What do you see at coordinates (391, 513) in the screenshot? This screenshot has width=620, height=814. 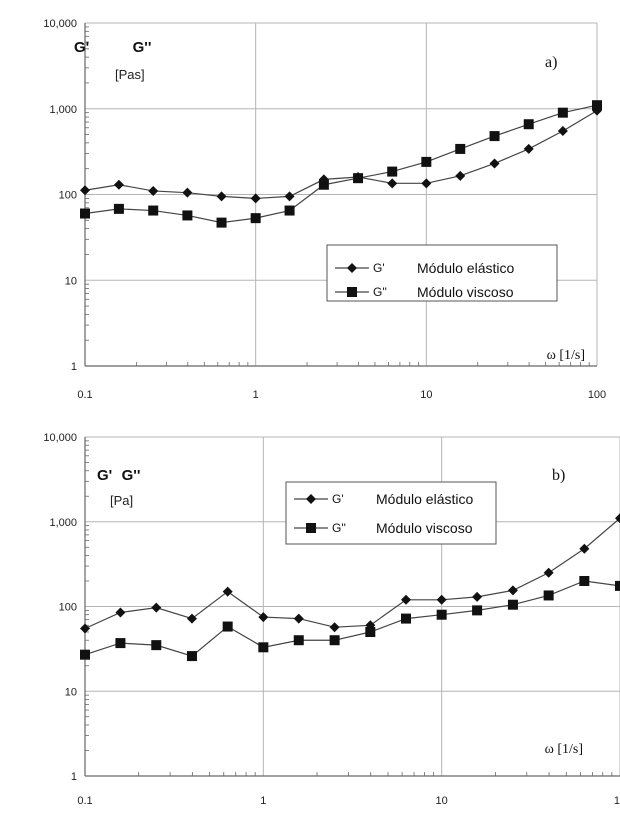 I see `legend-box` at bounding box center [391, 513].